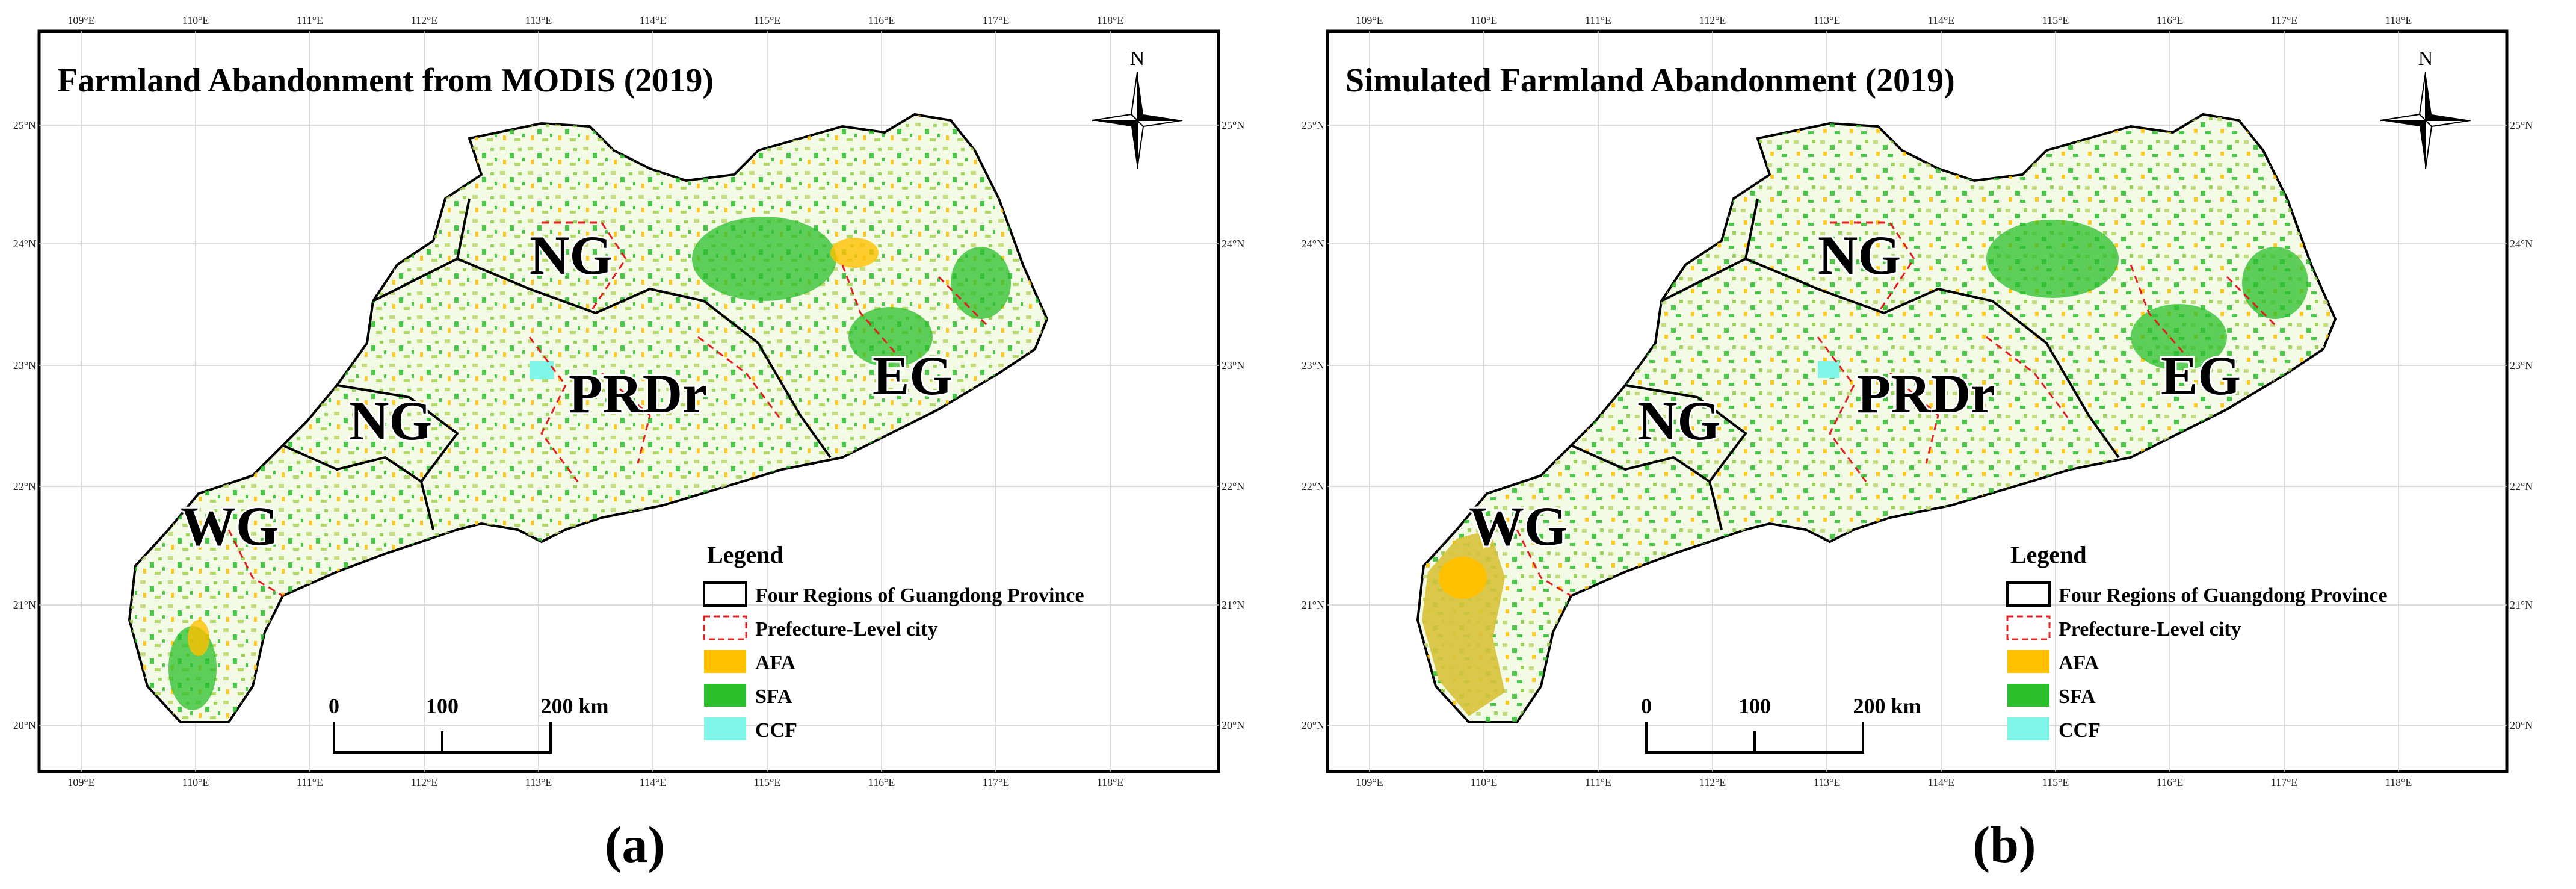  What do you see at coordinates (571, 255) in the screenshot?
I see `region-label-ng-north: NG` at bounding box center [571, 255].